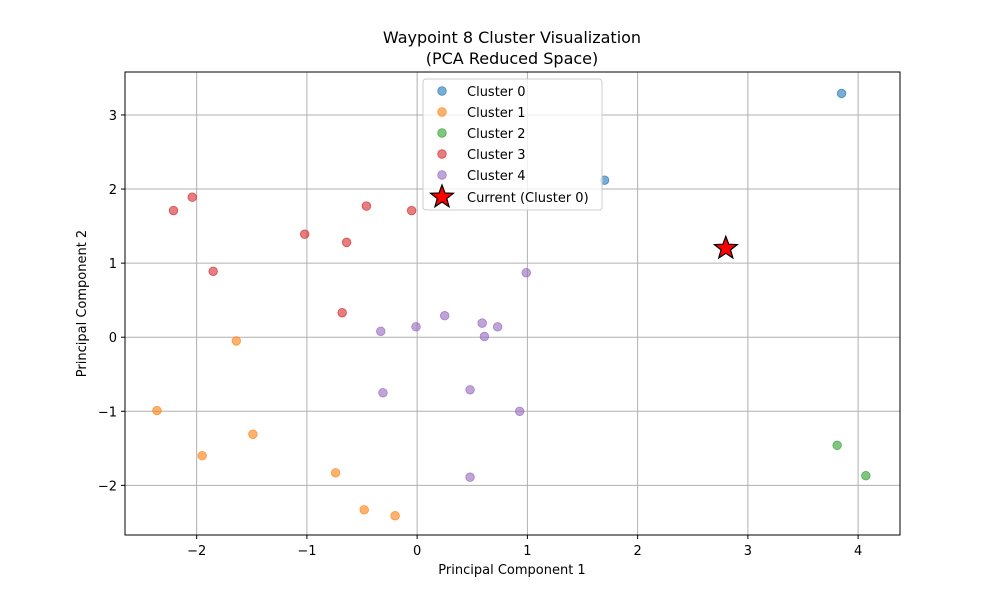  I want to click on x-tick-label: −2, so click(196, 551).